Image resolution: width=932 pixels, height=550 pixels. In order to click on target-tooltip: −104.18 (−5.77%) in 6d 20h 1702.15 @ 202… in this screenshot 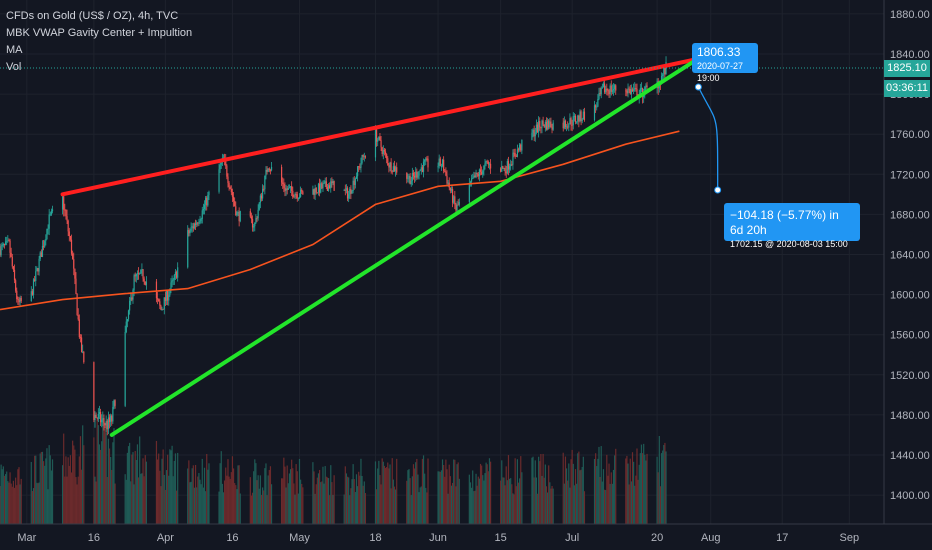, I will do `click(792, 226)`.